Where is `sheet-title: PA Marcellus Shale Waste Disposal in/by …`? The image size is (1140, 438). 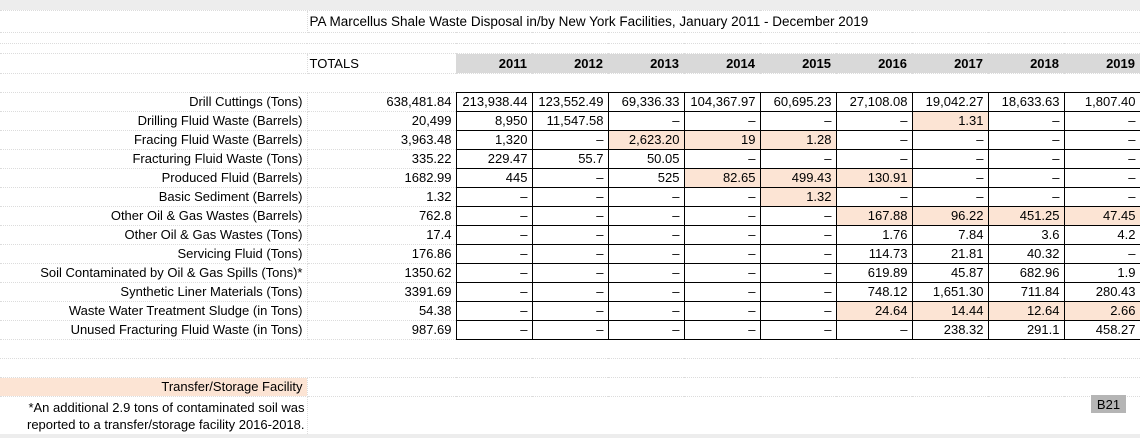
sheet-title: PA Marcellus Shale Waste Disposal in/by … is located at coordinates (723, 21).